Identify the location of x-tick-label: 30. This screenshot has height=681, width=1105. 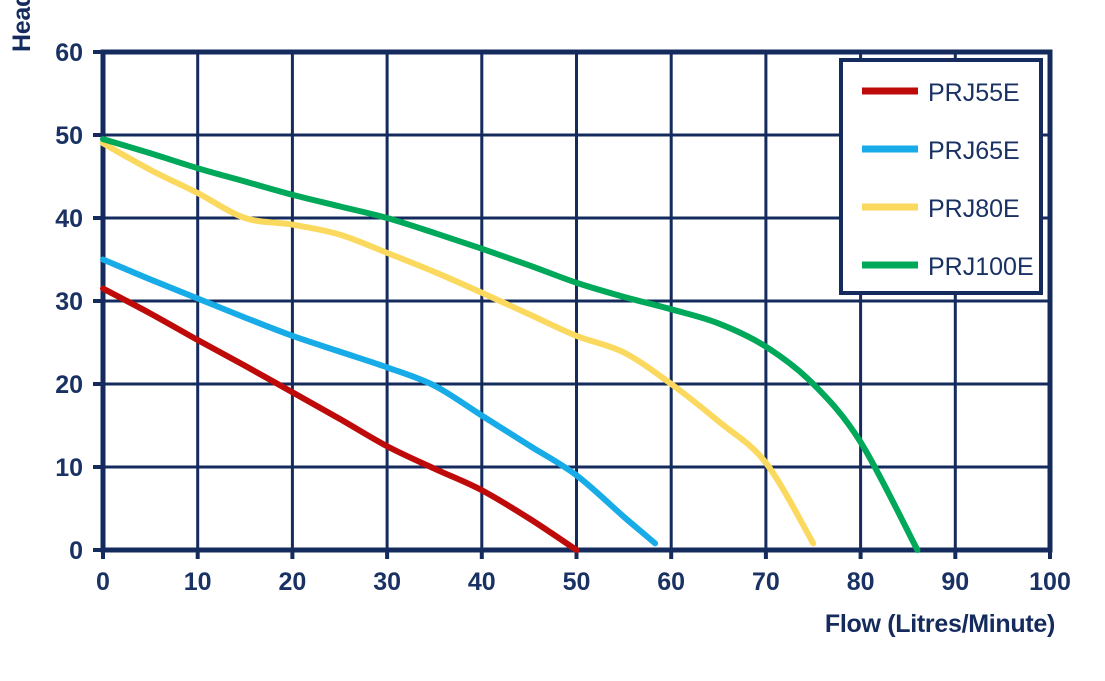
(387, 582).